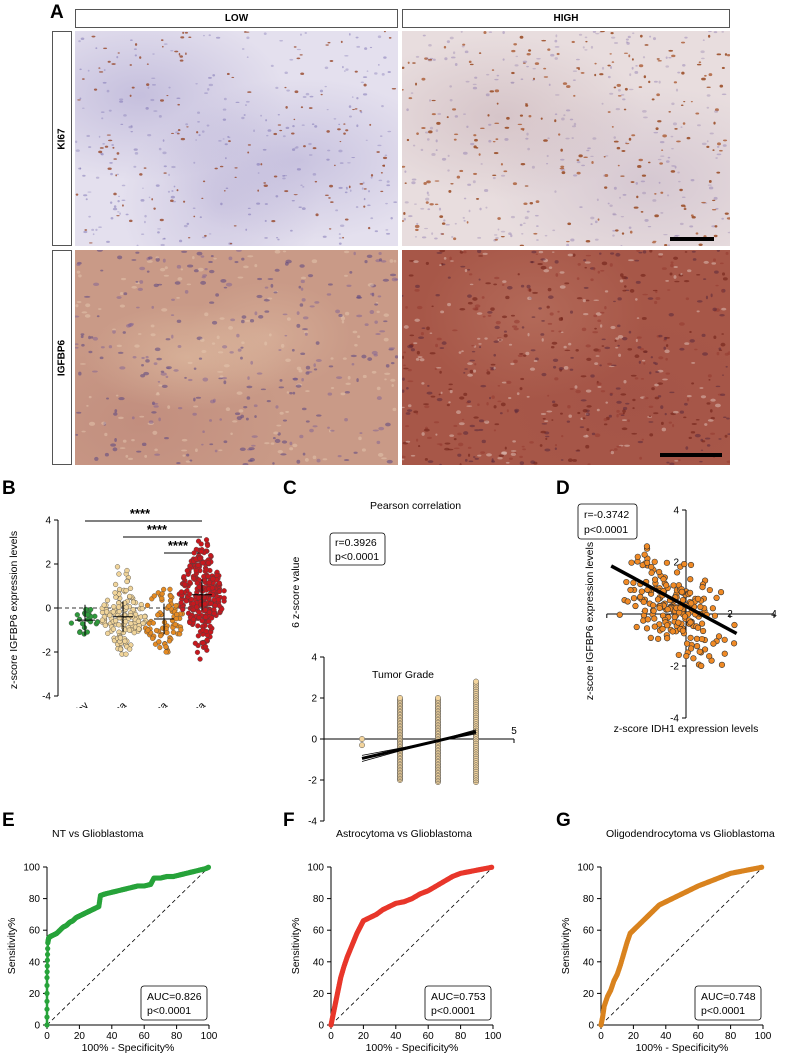 The height and width of the screenshot is (1062, 791). I want to click on d-point, so click(653, 610).